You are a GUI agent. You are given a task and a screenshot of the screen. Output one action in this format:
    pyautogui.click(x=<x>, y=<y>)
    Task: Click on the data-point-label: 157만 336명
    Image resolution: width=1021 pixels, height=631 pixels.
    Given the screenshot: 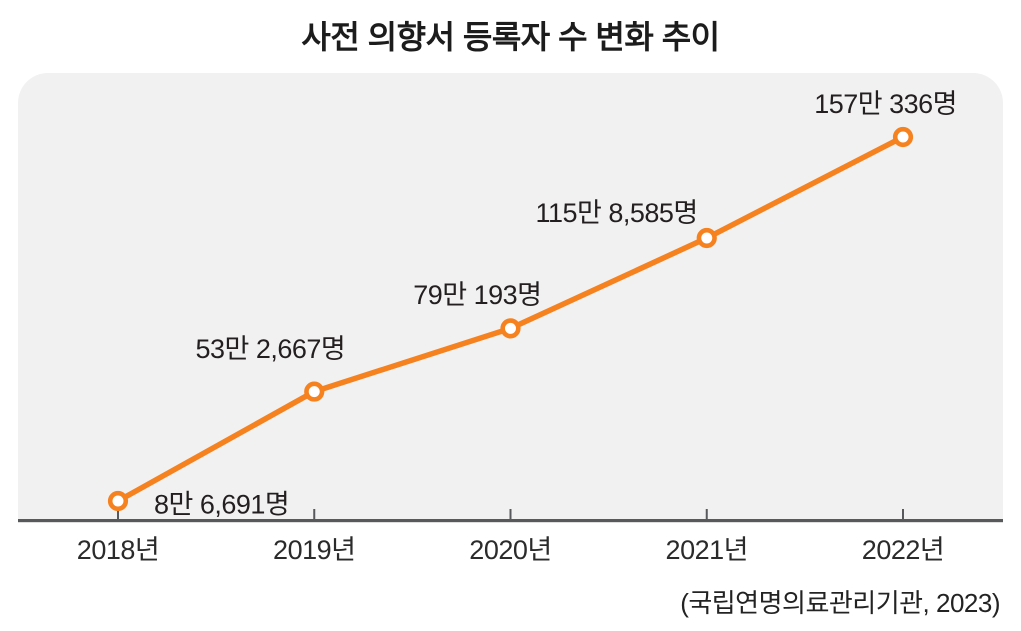 What is the action you would take?
    pyautogui.click(x=885, y=104)
    